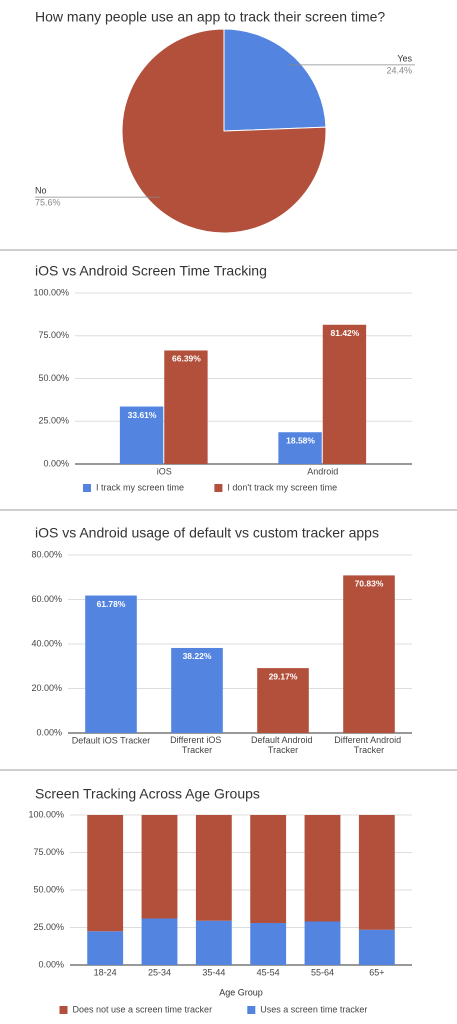  I want to click on y-tick-label: 60.00%, so click(46, 599).